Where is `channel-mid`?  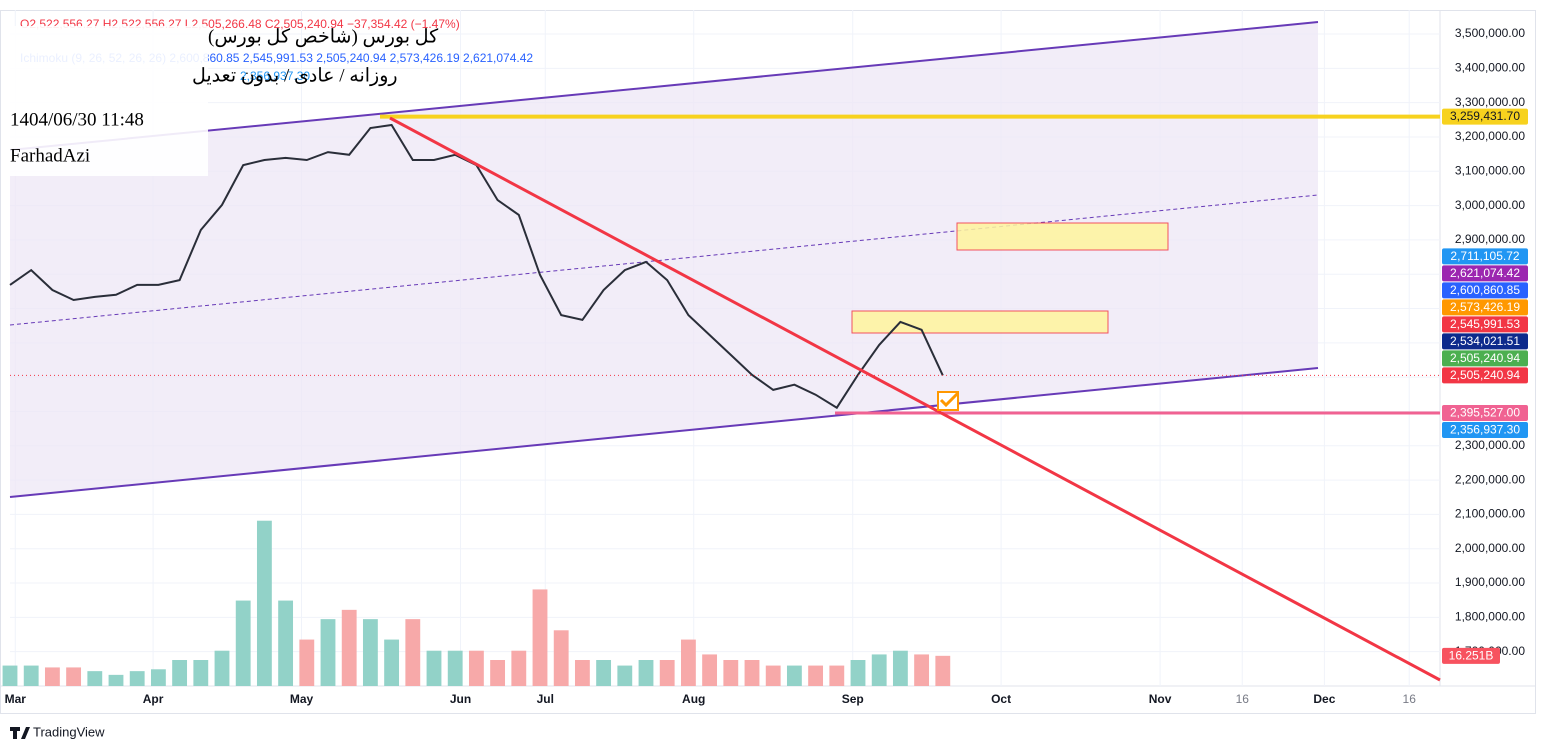 channel-mid is located at coordinates (664, 260).